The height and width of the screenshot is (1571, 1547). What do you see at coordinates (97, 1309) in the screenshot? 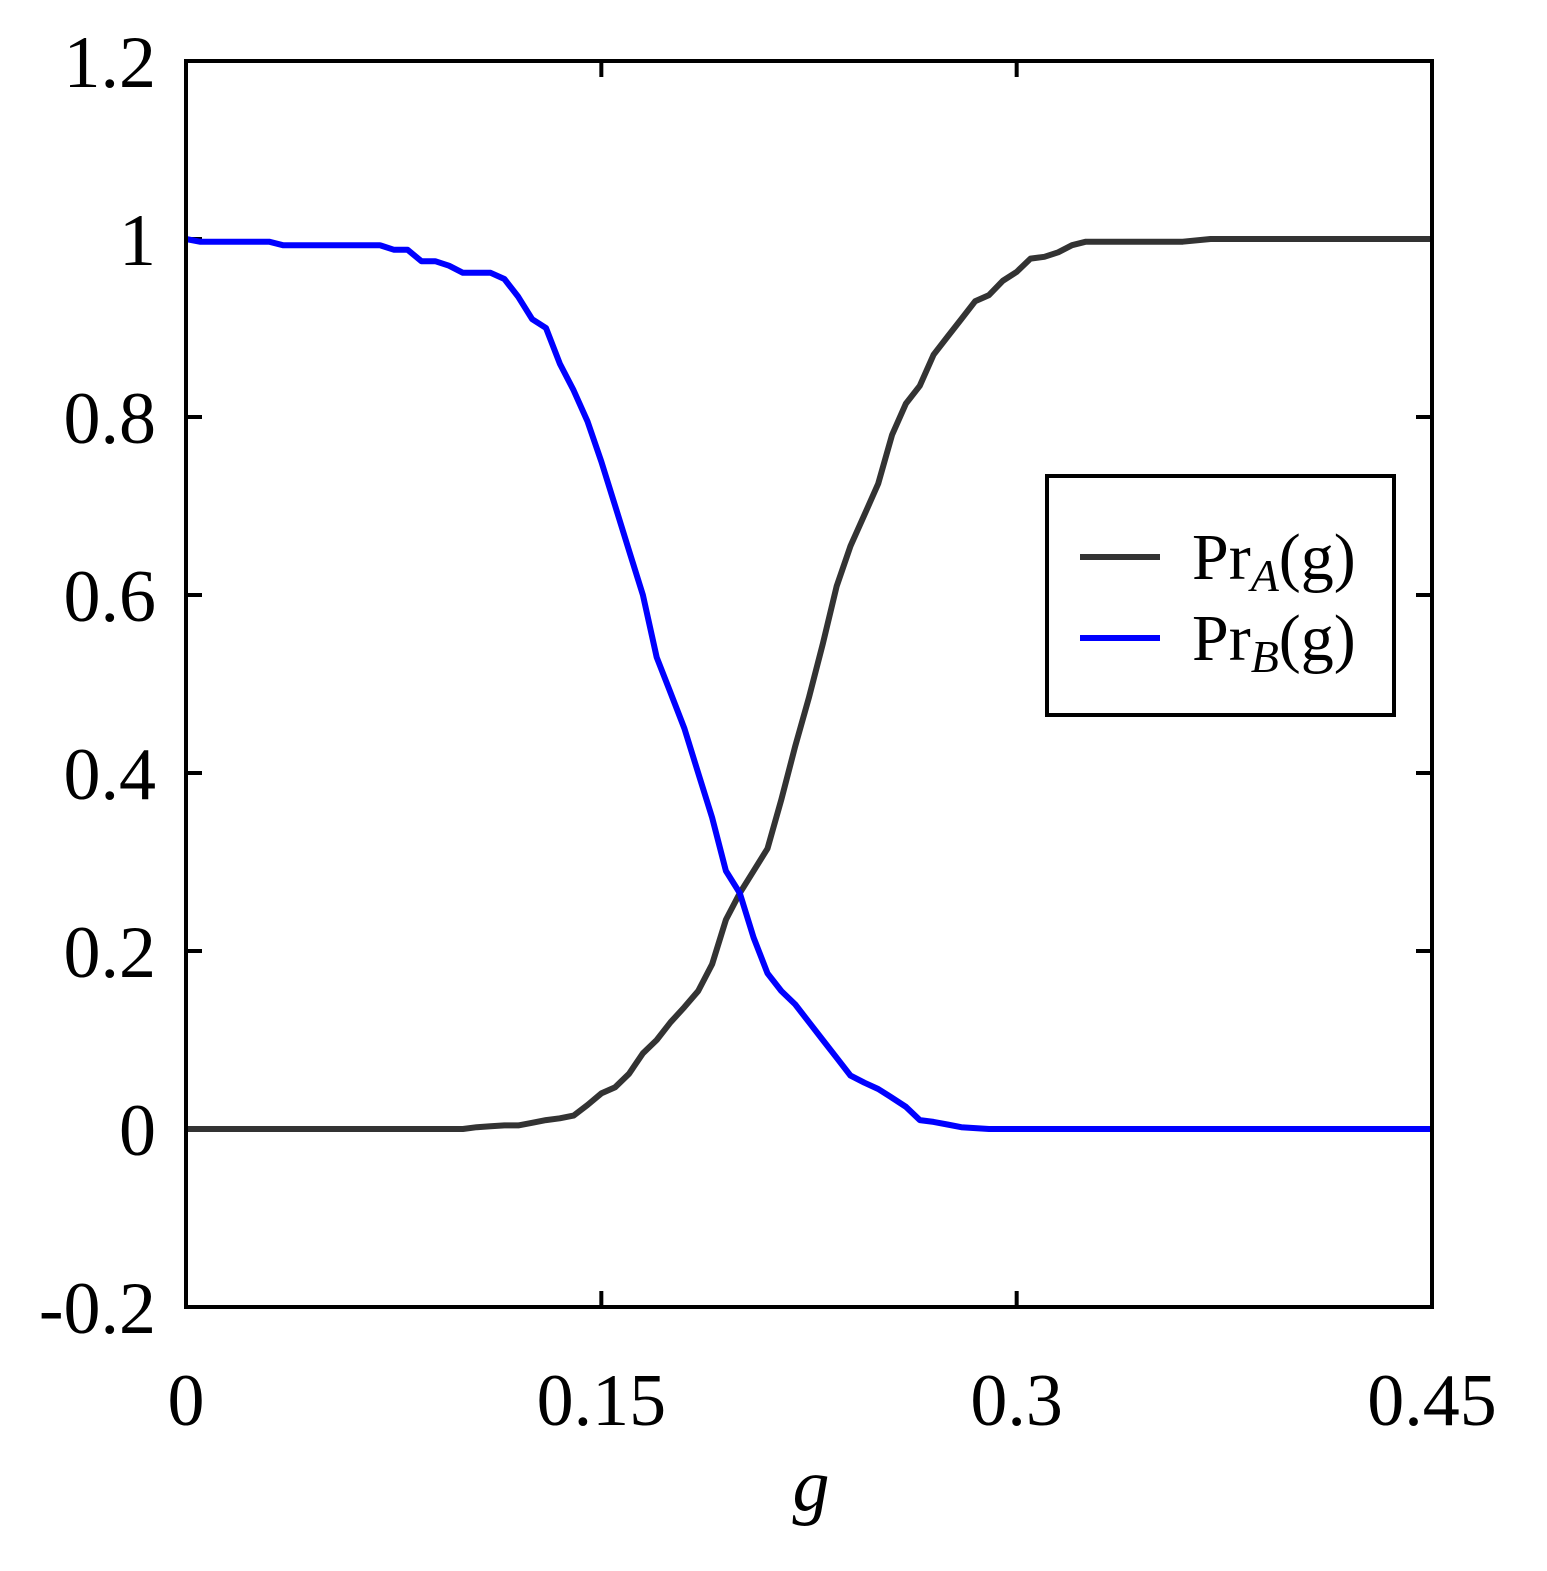
I see `y-tick-label: -0.2` at bounding box center [97, 1309].